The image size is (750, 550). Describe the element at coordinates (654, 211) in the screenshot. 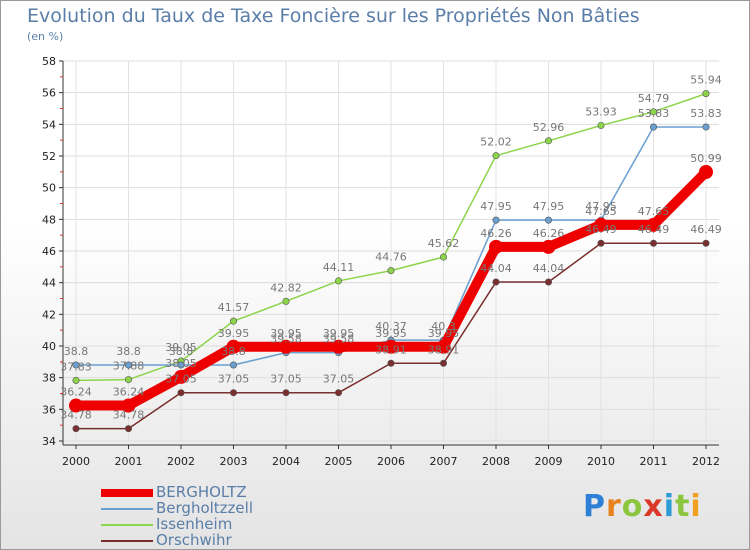

I see `series-0-label-11: 47.65` at that location.